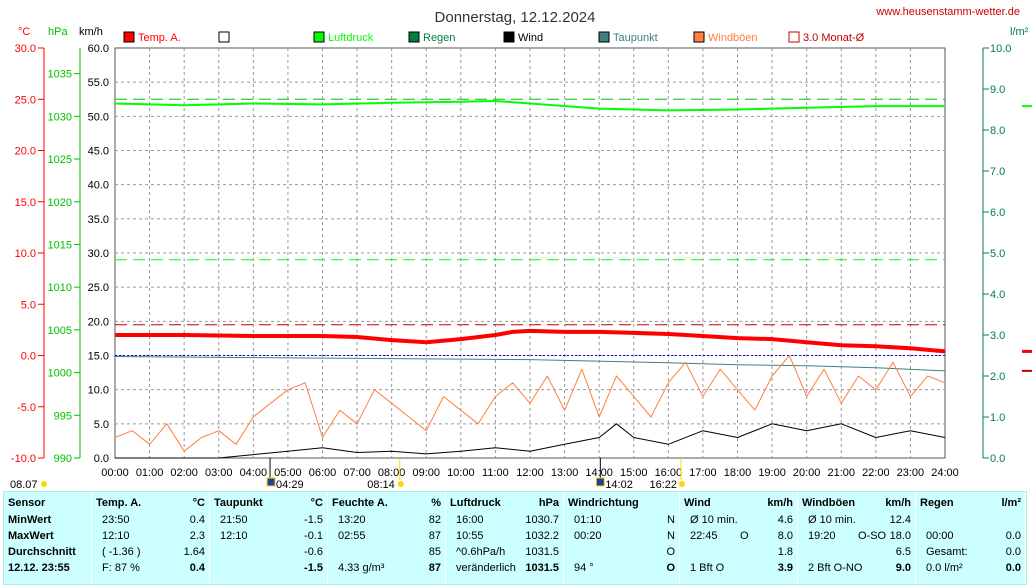  I want to click on x-tick-label: 23:00, so click(911, 473).